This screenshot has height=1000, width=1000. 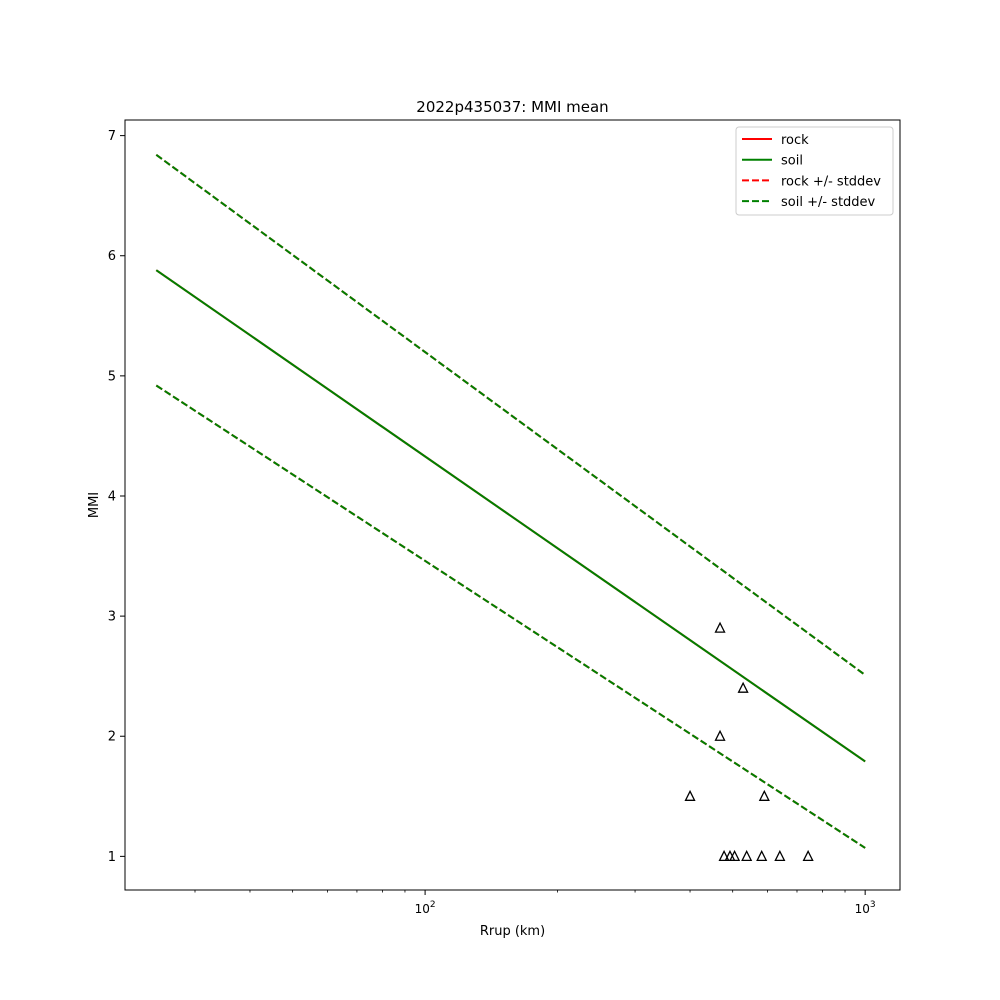 I want to click on legend: rock soil rock +/- stddev soil +/- stddev, so click(x=814, y=171).